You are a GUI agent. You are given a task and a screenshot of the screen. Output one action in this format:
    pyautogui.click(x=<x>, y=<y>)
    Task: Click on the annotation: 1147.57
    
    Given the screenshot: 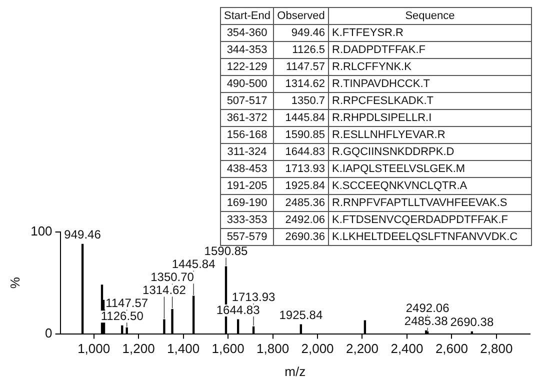 What is the action you would take?
    pyautogui.click(x=127, y=303)
    